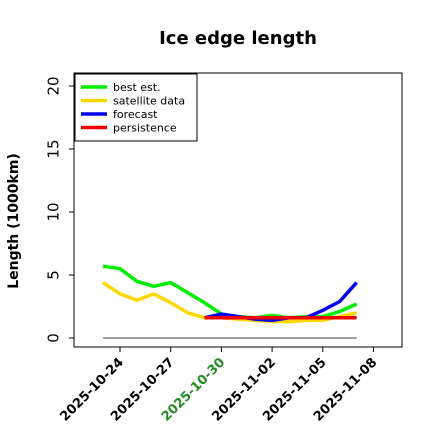 The image size is (440, 440). What do you see at coordinates (230, 292) in the screenshot?
I see `series-line-best-est-` at bounding box center [230, 292].